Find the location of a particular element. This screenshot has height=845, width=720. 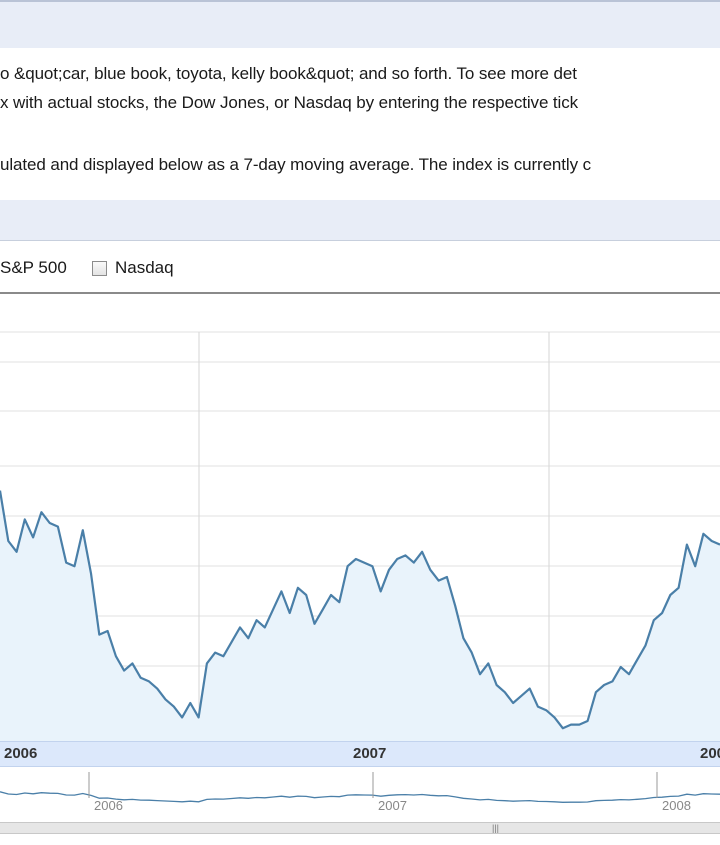

x-axis-band is located at coordinates (360, 754).